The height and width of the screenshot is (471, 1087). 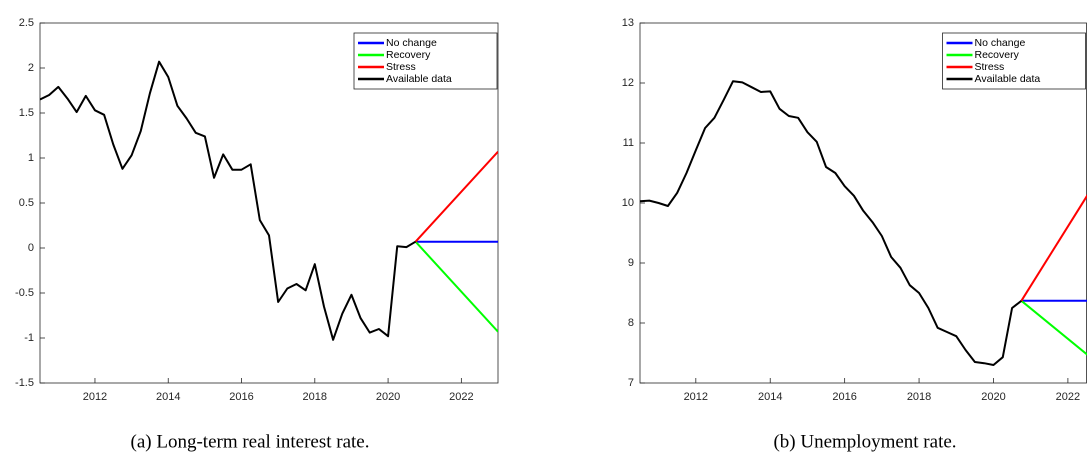 I want to click on y-tick-label: -1, so click(x=29, y=338).